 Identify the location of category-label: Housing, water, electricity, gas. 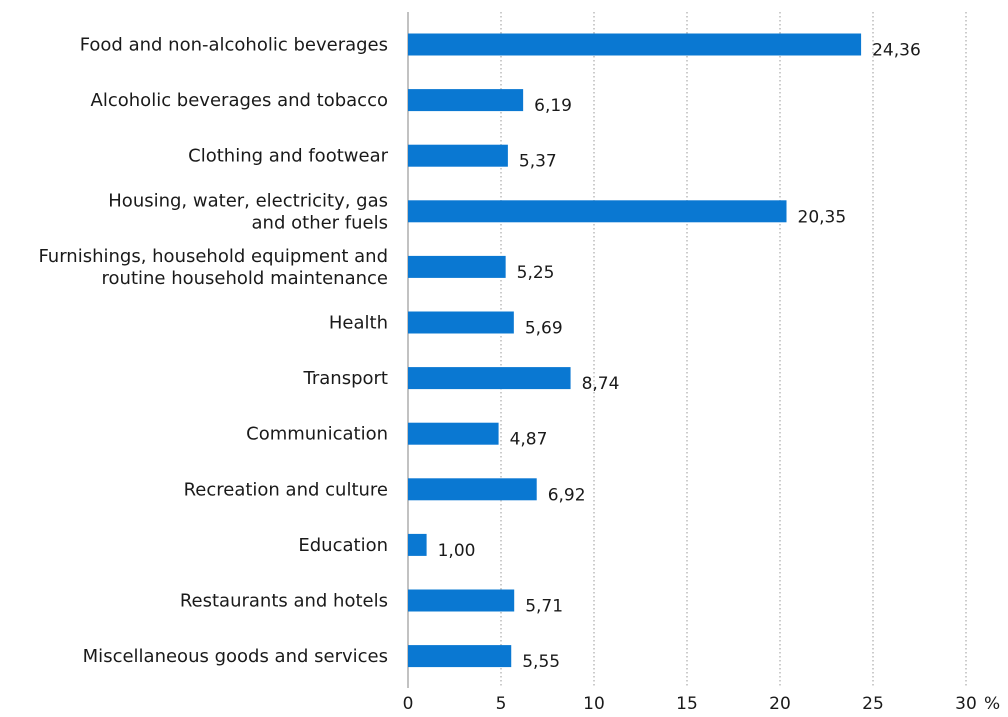
(248, 200).